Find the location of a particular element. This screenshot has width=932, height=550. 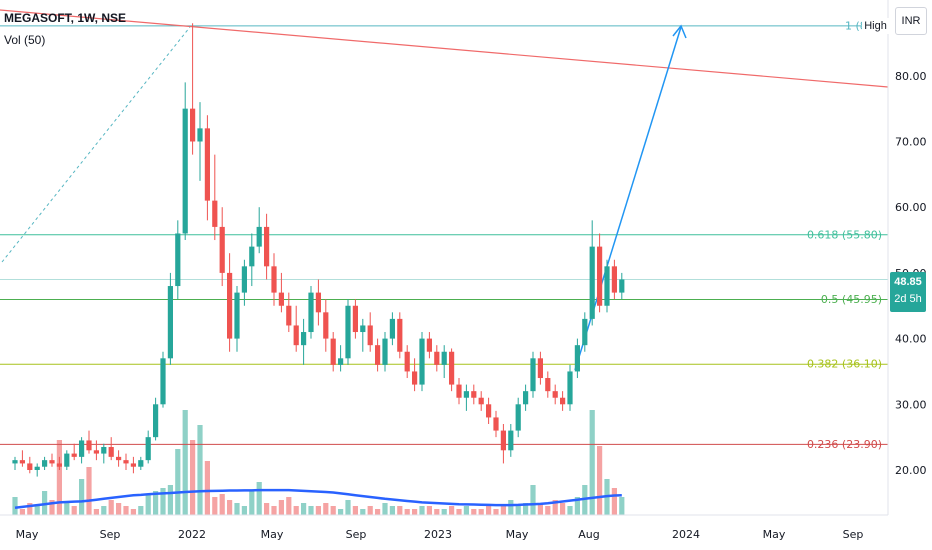

symbol-title: MEGASOFT, 1W, NSE is located at coordinates (65, 18).